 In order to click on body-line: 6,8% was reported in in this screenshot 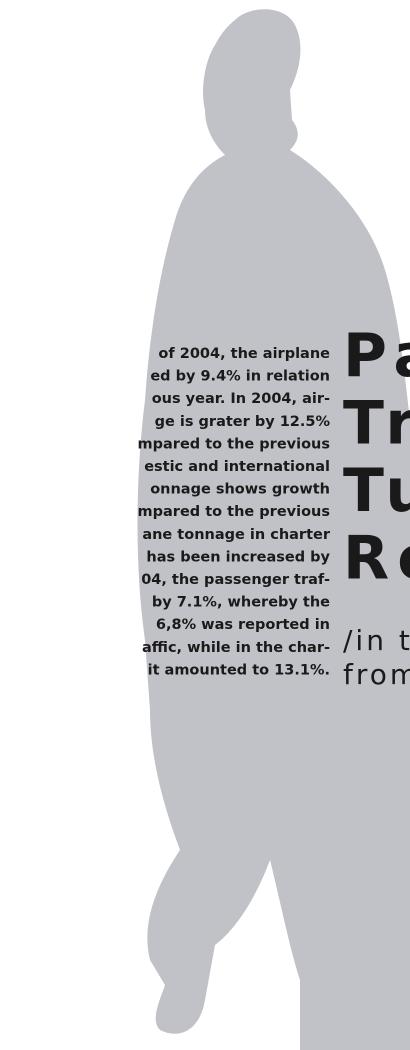, I will do `click(243, 625)`.